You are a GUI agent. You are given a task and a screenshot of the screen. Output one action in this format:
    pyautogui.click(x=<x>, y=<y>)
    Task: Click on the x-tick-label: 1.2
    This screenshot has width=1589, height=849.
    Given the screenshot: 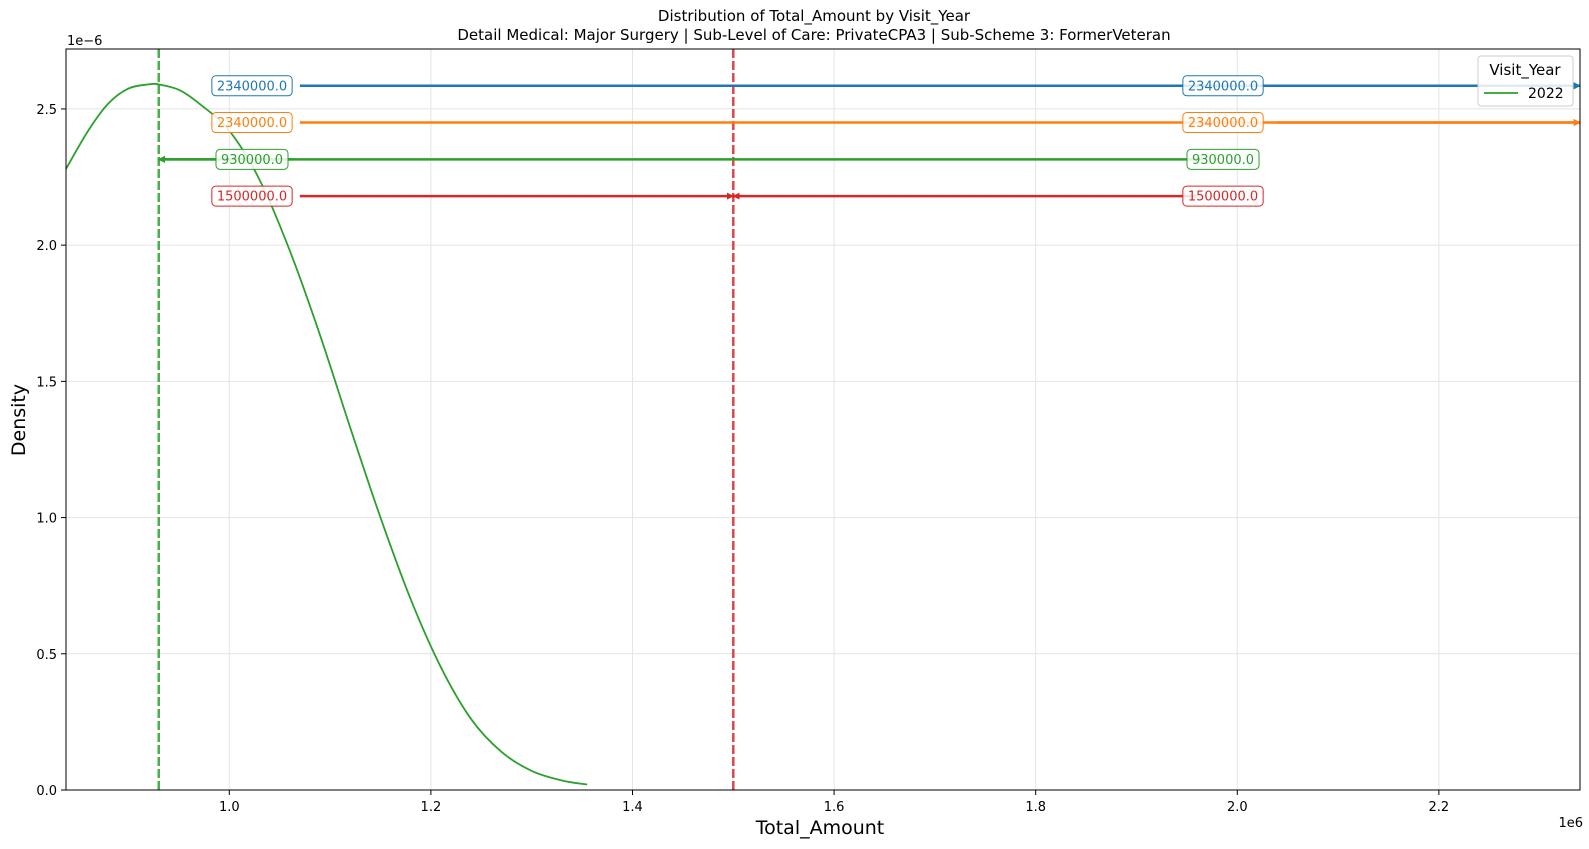 What is the action you would take?
    pyautogui.click(x=431, y=807)
    